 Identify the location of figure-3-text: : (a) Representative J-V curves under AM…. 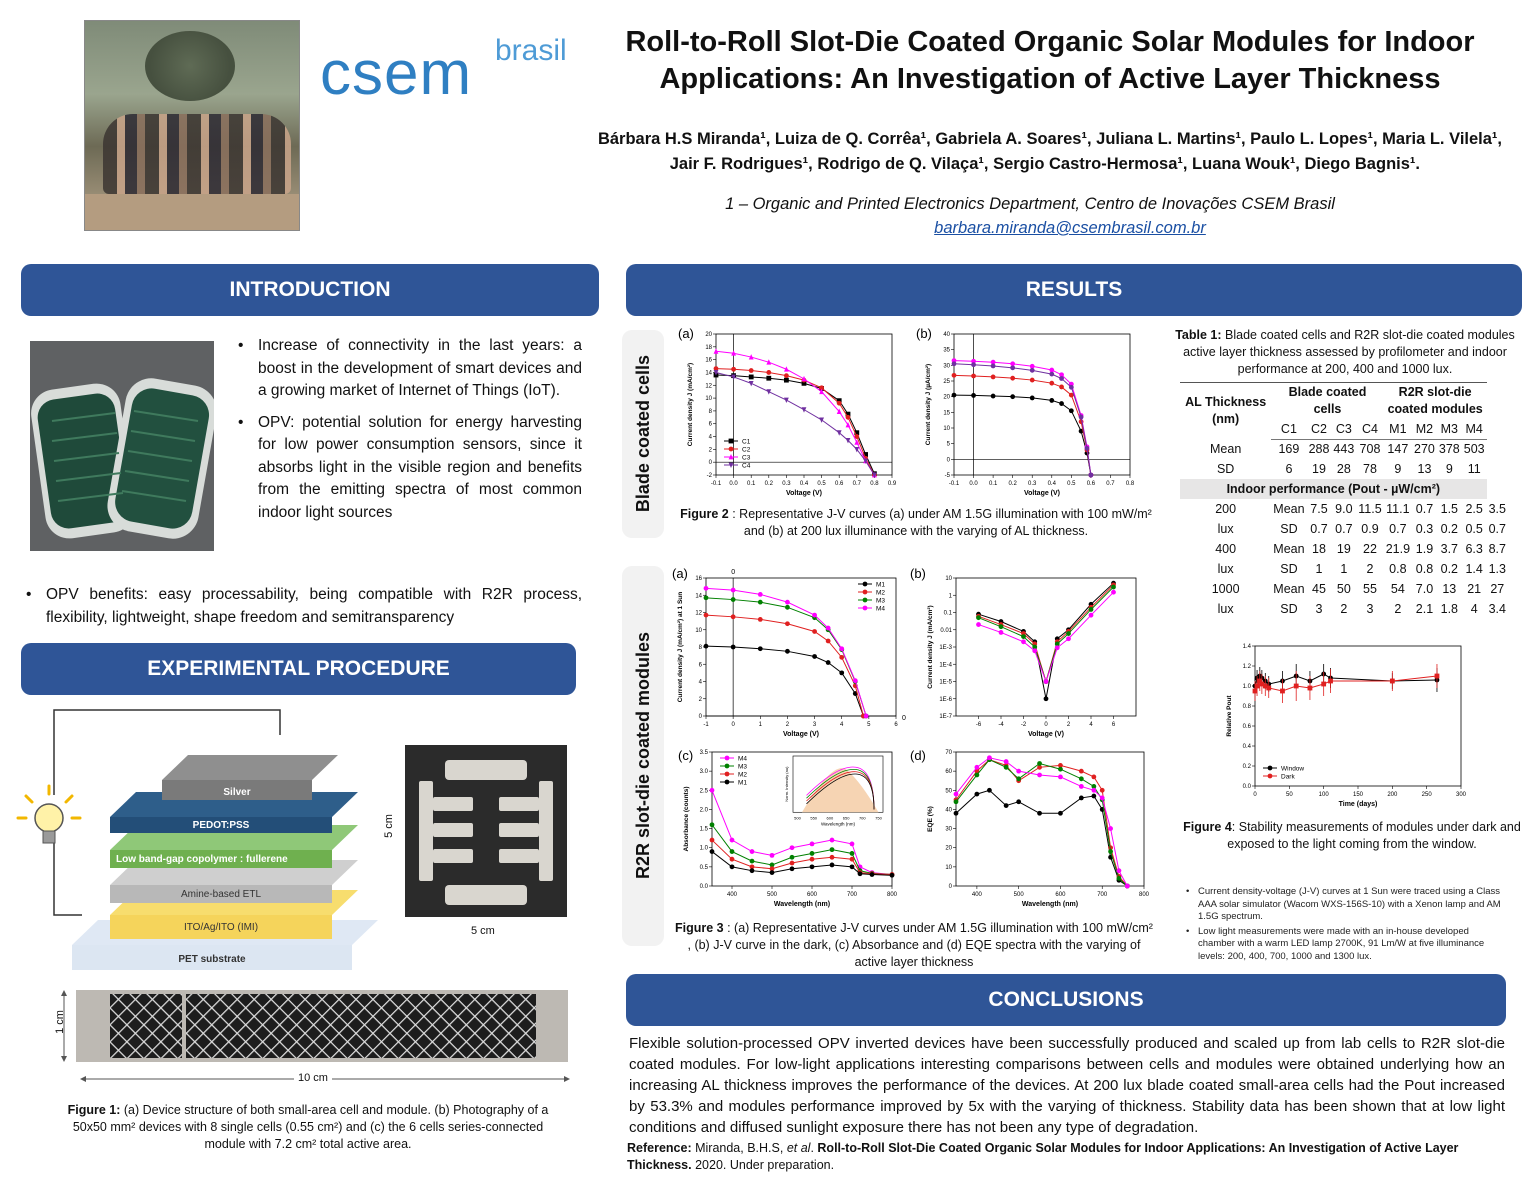
(920, 945).